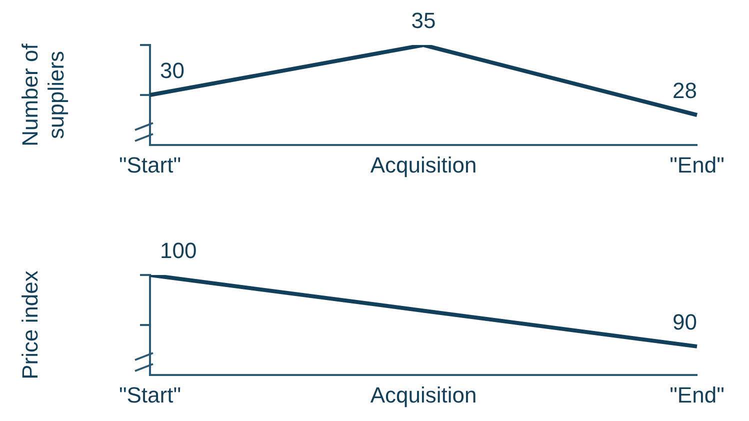  I want to click on data-label: 28, so click(684, 91).